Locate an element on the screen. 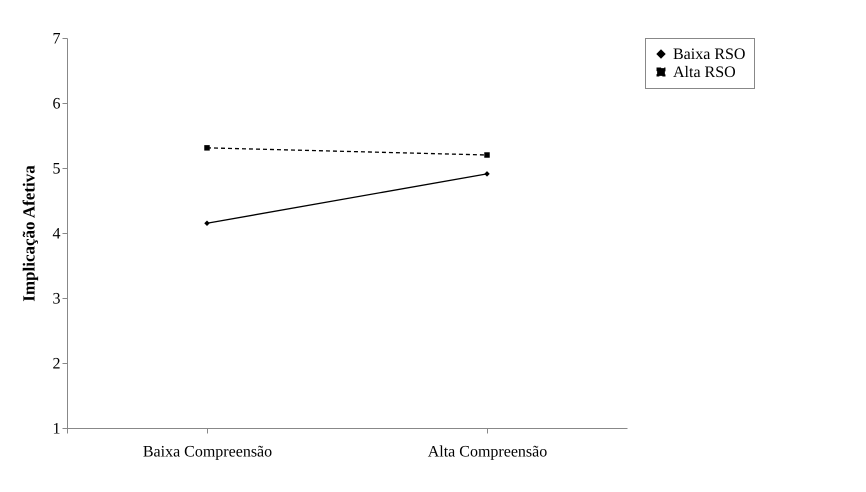  y-tick-label: 1 is located at coordinates (56, 429).